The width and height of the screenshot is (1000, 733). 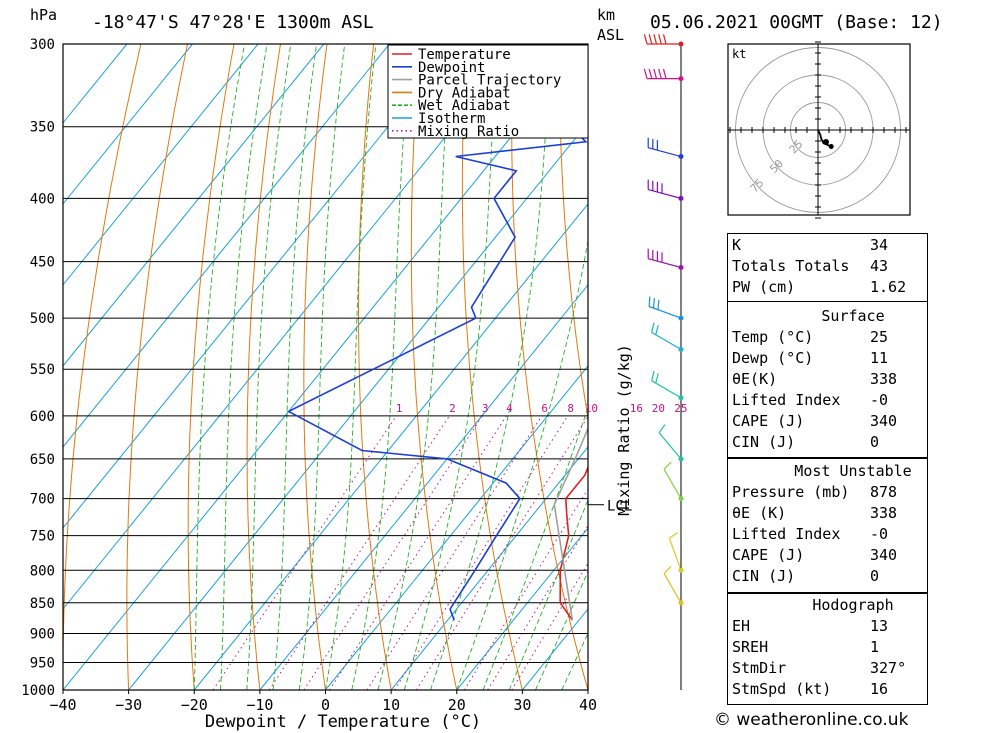 I want to click on mixing-ratio-line, so click(x=418, y=552).